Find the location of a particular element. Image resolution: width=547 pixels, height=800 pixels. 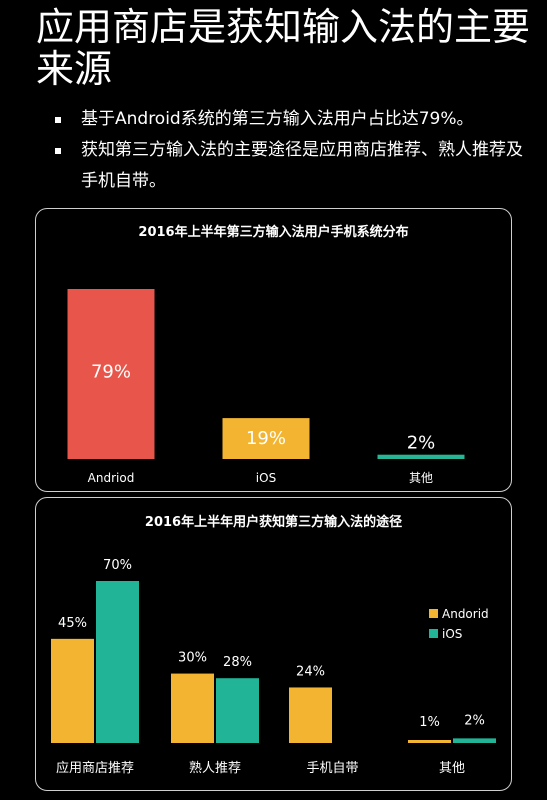

data-label: 28% is located at coordinates (237, 662).